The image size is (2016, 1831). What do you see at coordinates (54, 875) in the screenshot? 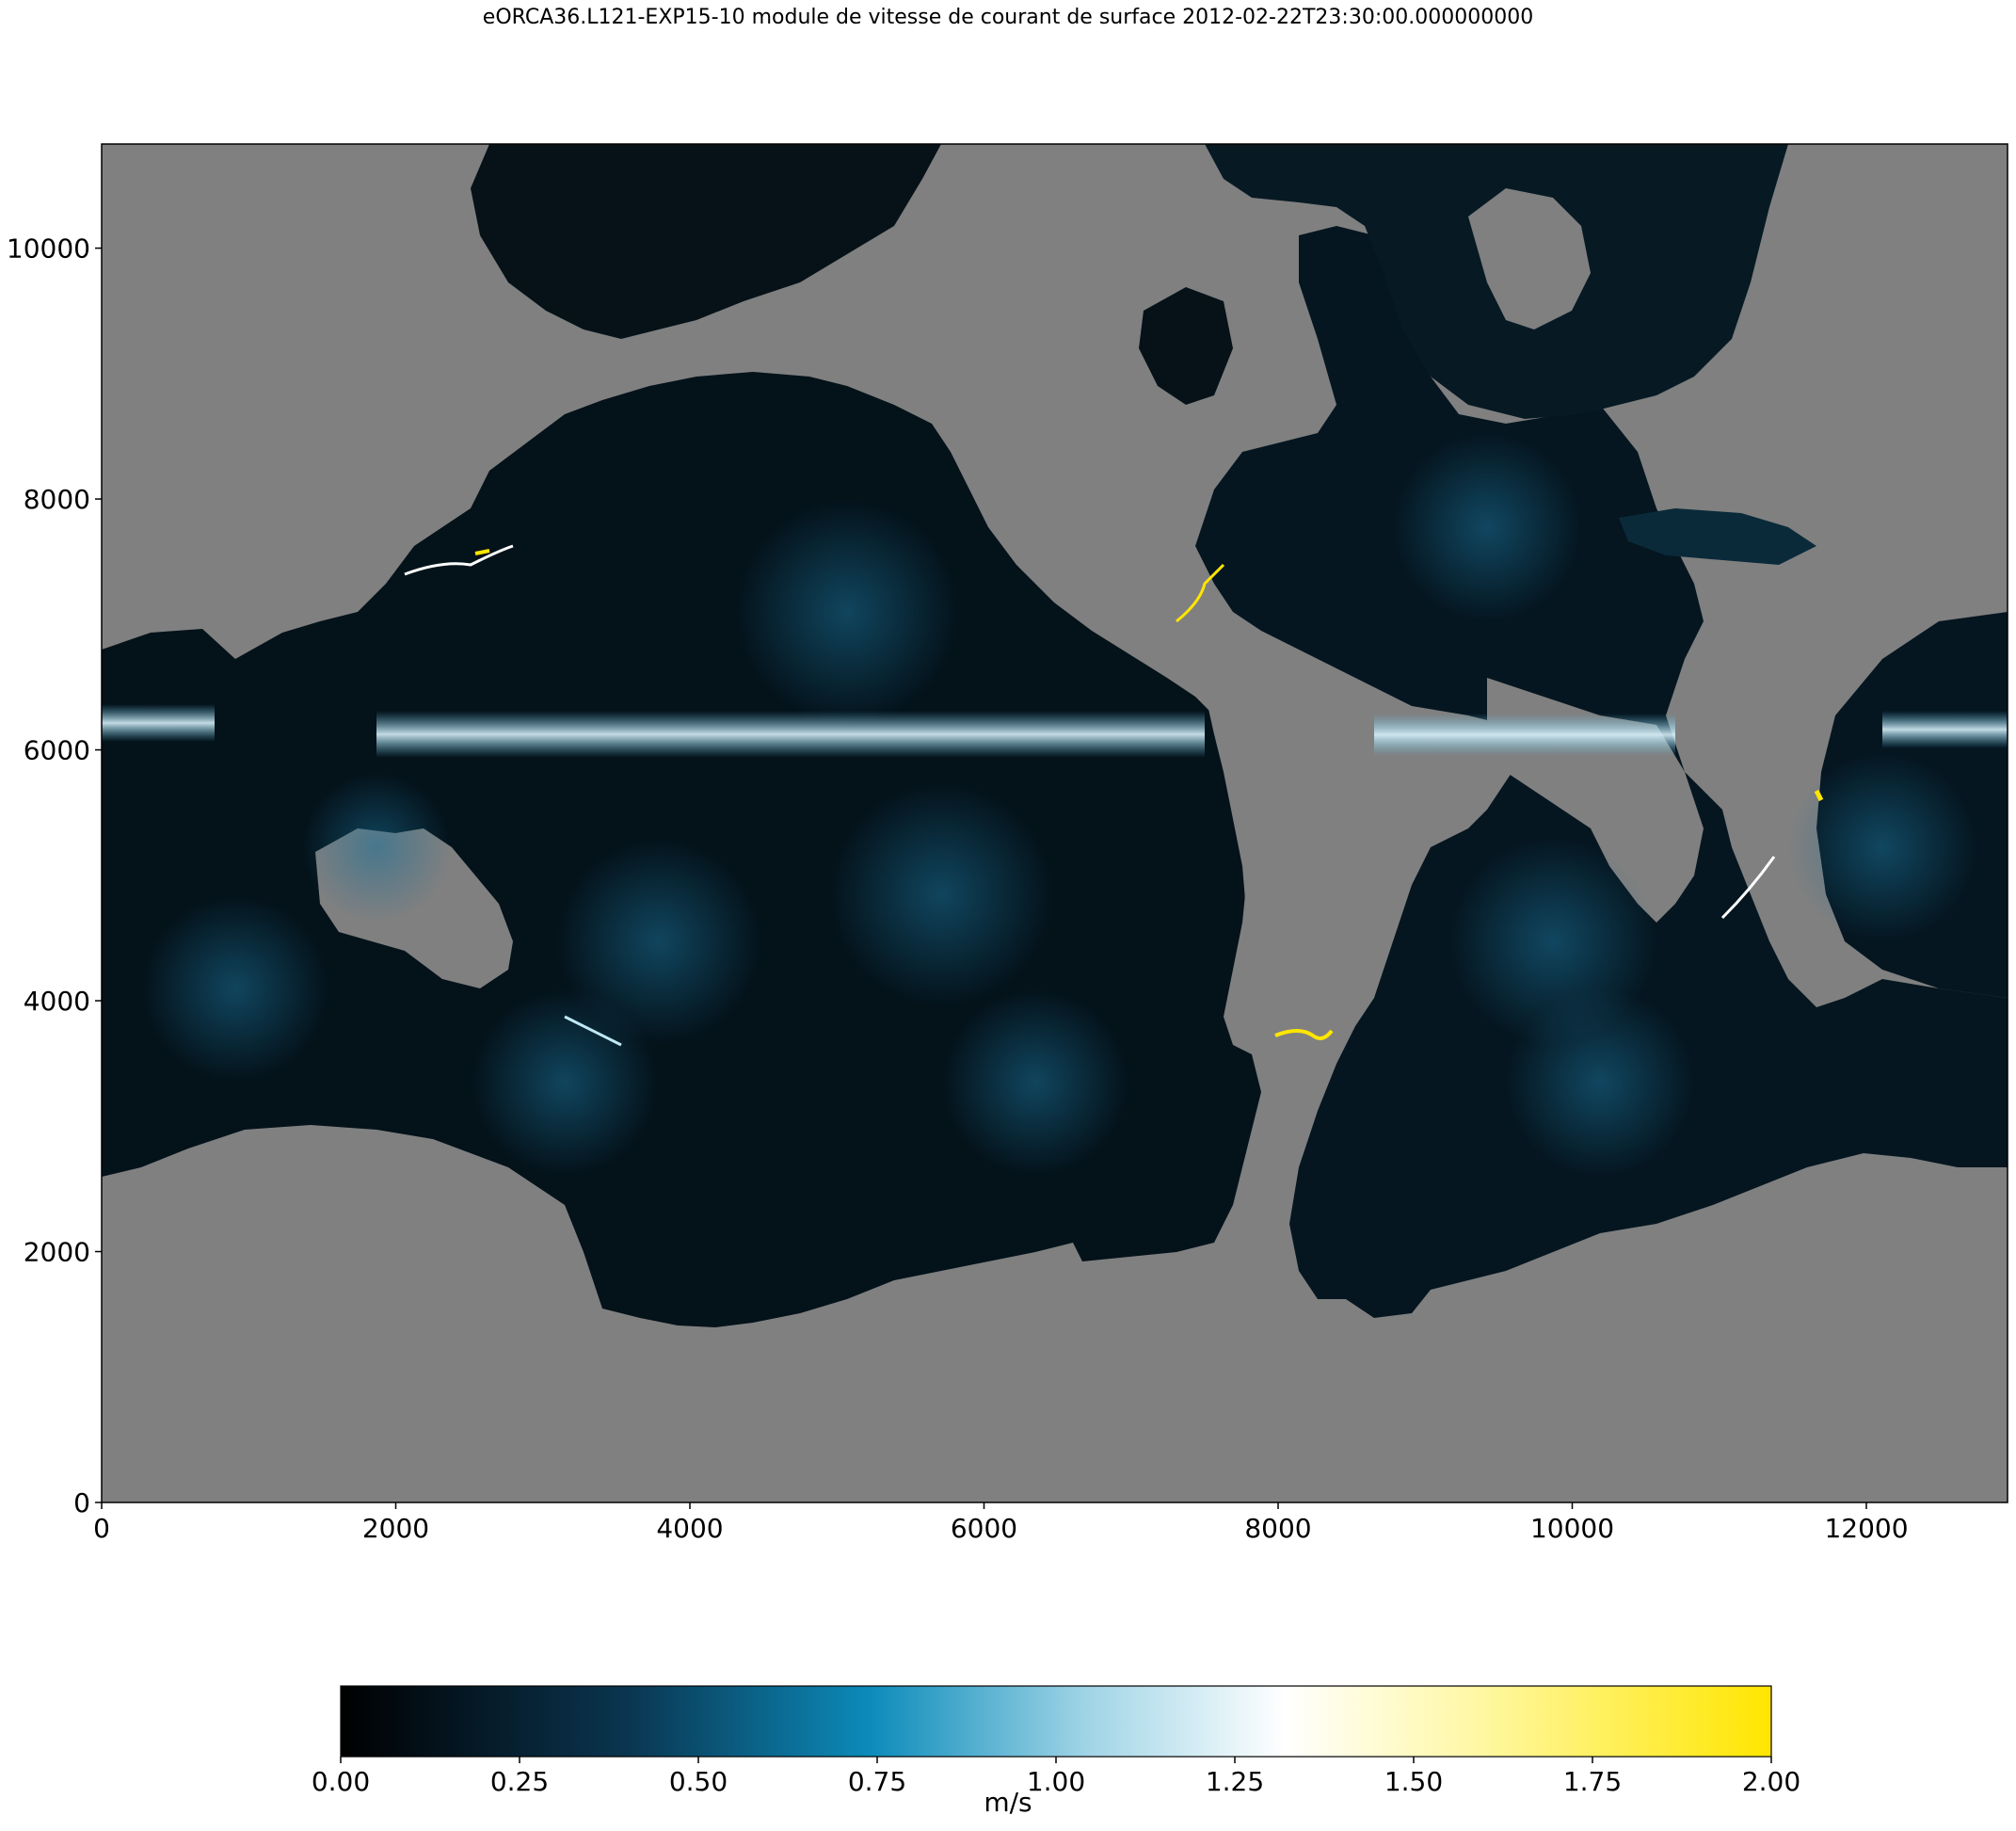
I see `y-axis: 0 2000 4000 6000 8000 10000` at bounding box center [54, 875].